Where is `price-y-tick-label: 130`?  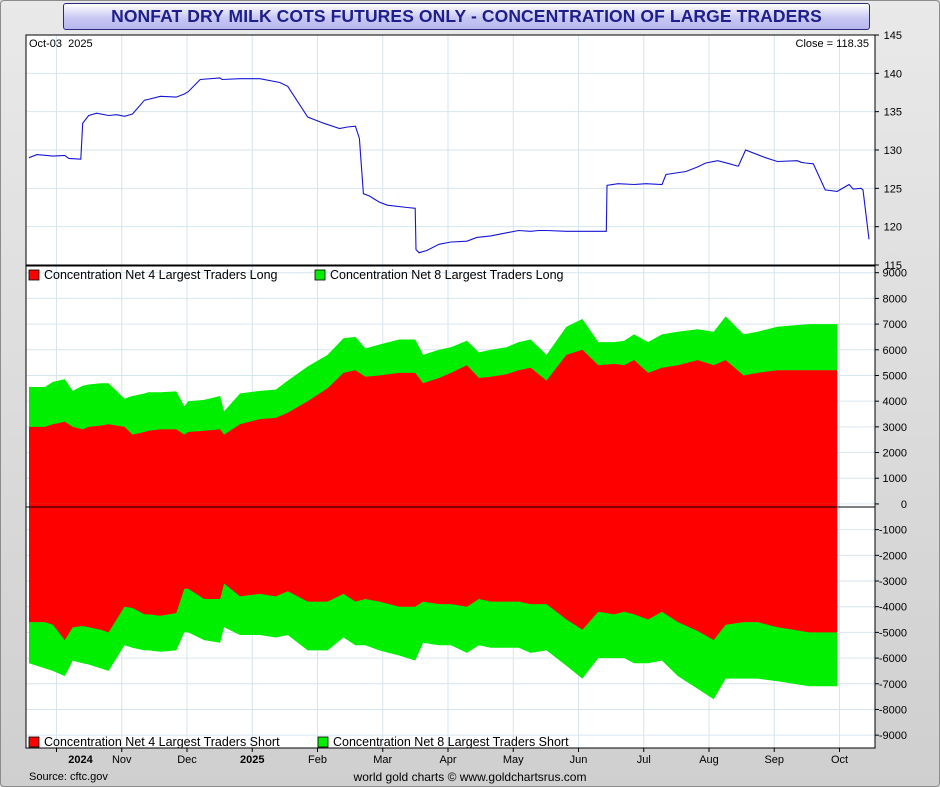
price-y-tick-label: 130 is located at coordinates (893, 151).